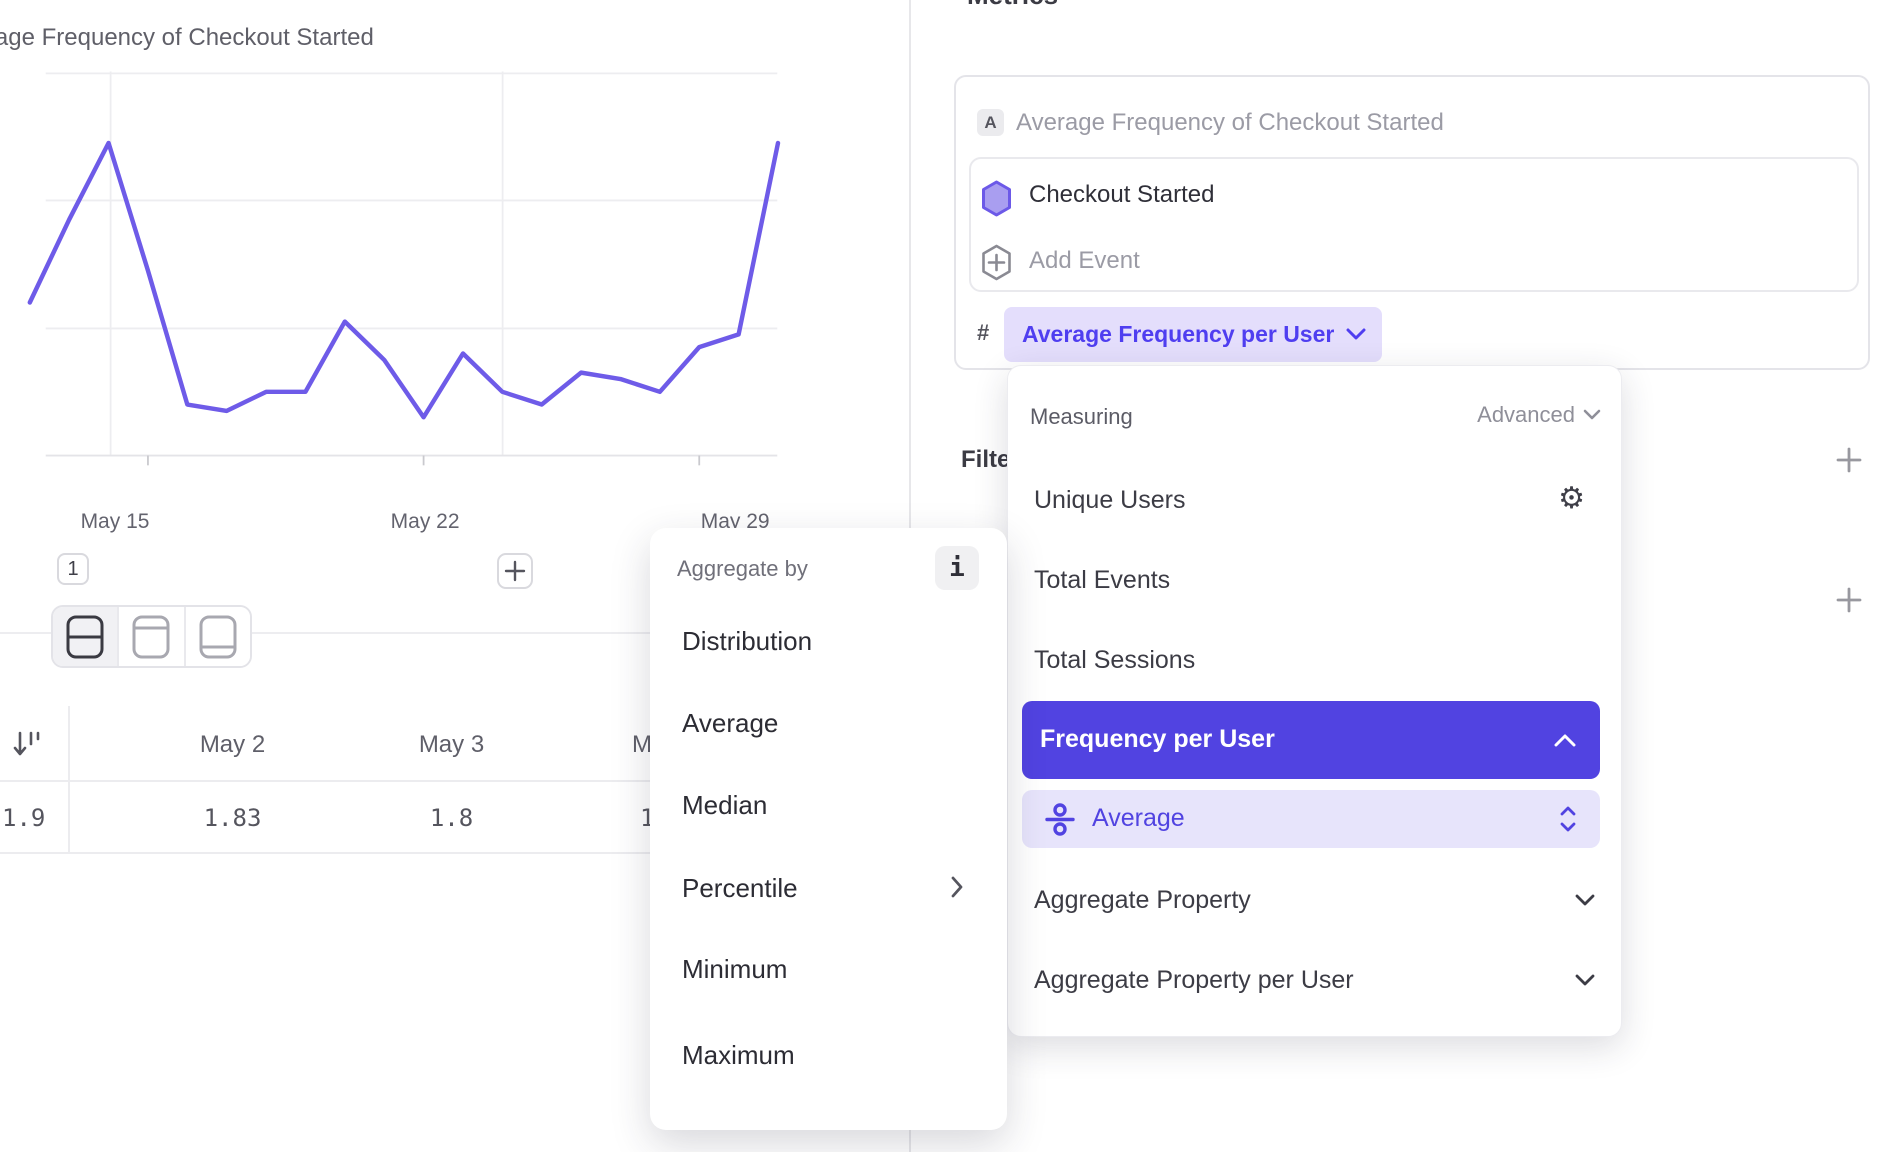 The width and height of the screenshot is (1898, 1152). I want to click on split-middle-icon, so click(85, 636).